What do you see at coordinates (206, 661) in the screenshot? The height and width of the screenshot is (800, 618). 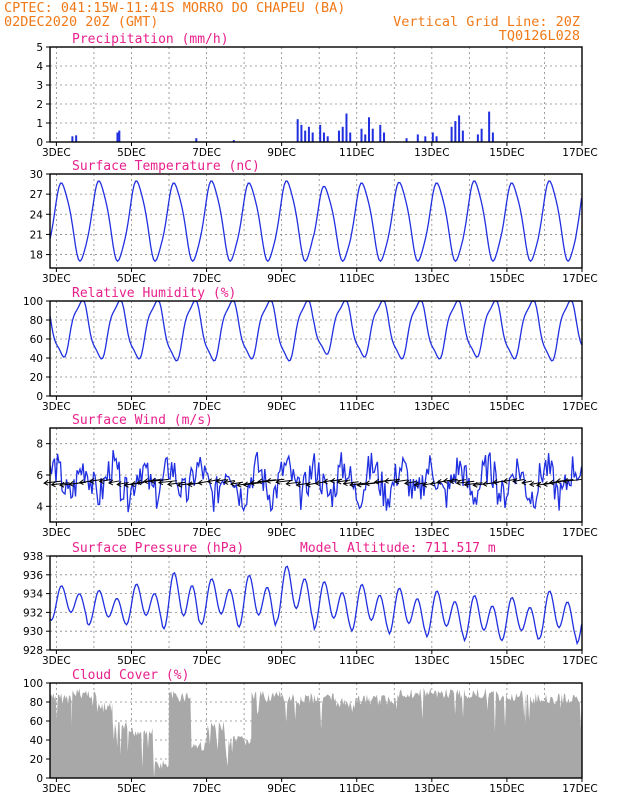 I see `x-tick-label: 7DEC` at bounding box center [206, 661].